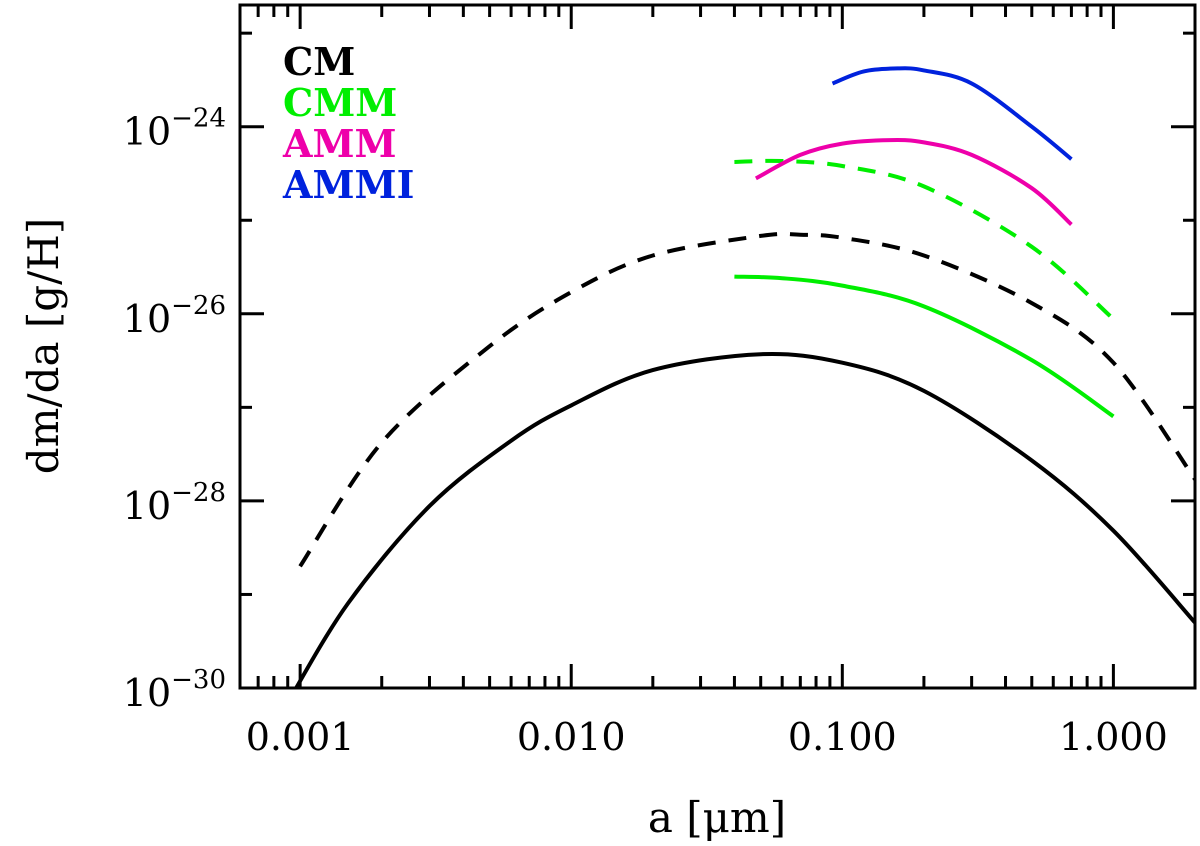 This screenshot has height=846, width=1200. I want to click on y-tick-label: 10−24, so click(174, 129).